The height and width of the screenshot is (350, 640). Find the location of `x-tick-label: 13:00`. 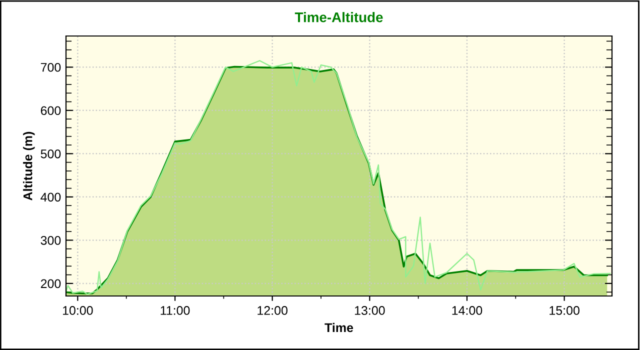

x-tick-label: 13:00 is located at coordinates (369, 310).